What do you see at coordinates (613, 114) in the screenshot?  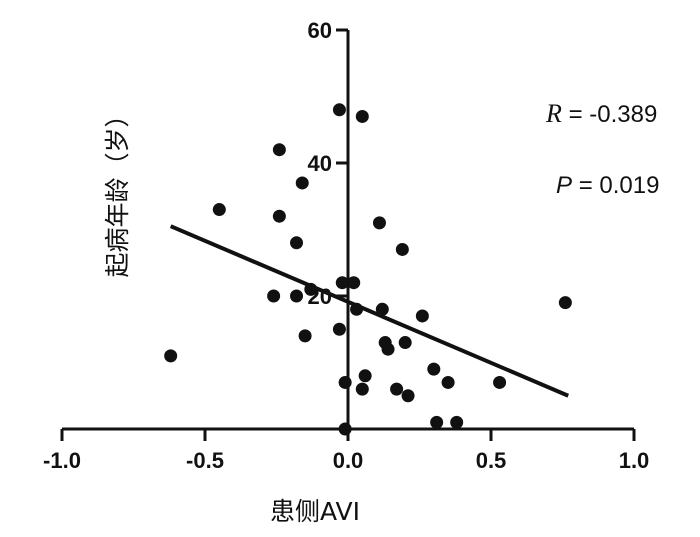 I see `r-value: = -0.389` at bounding box center [613, 114].